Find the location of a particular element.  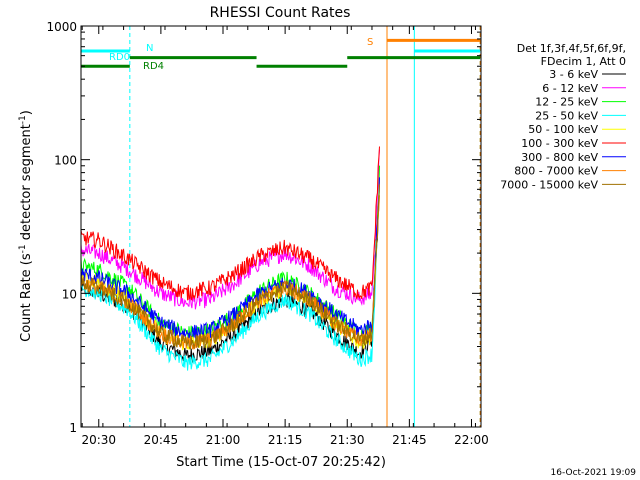

legend-label: 3 - 6 keV is located at coordinates (573, 74).